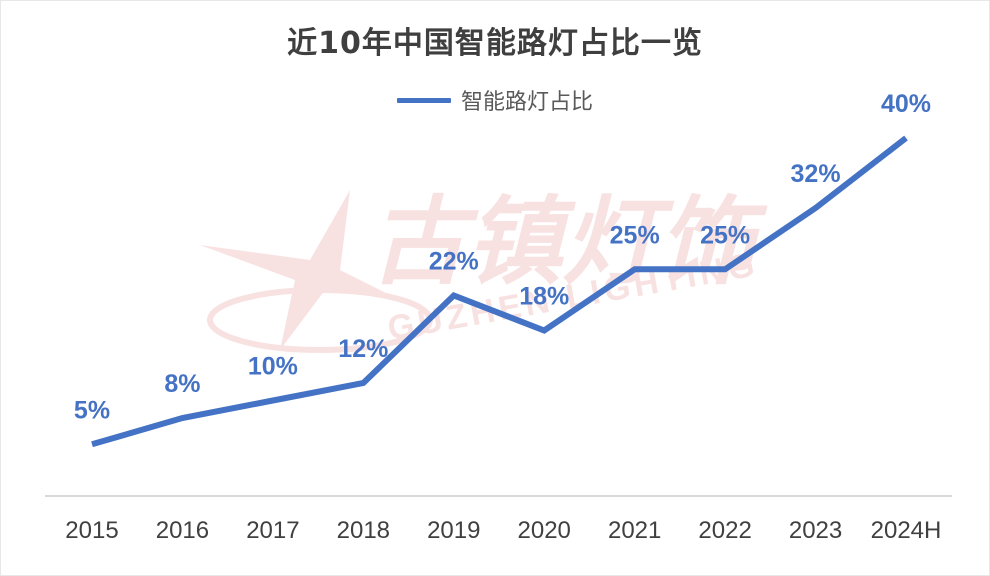 Image resolution: width=990 pixels, height=576 pixels. What do you see at coordinates (906, 104) in the screenshot?
I see `data-label-2024H: 40%` at bounding box center [906, 104].